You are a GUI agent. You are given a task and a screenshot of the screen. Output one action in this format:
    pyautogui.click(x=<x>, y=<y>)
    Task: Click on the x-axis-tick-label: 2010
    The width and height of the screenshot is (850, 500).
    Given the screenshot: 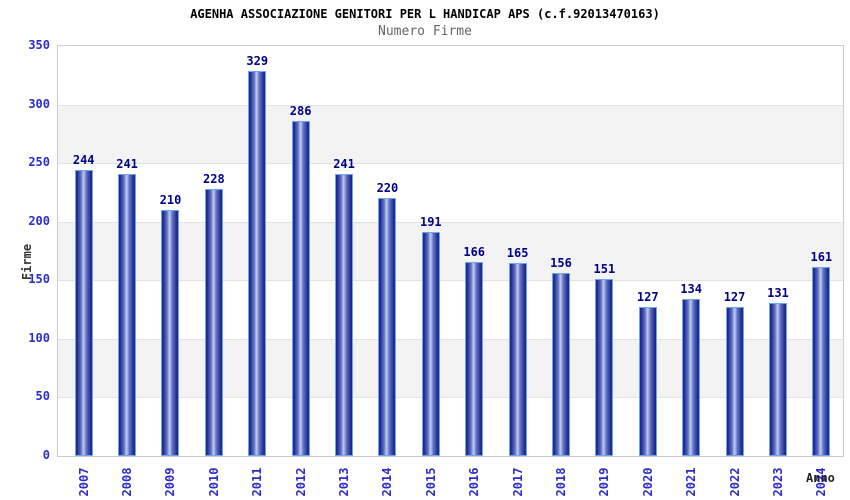 What is the action you would take?
    pyautogui.click(x=213, y=482)
    